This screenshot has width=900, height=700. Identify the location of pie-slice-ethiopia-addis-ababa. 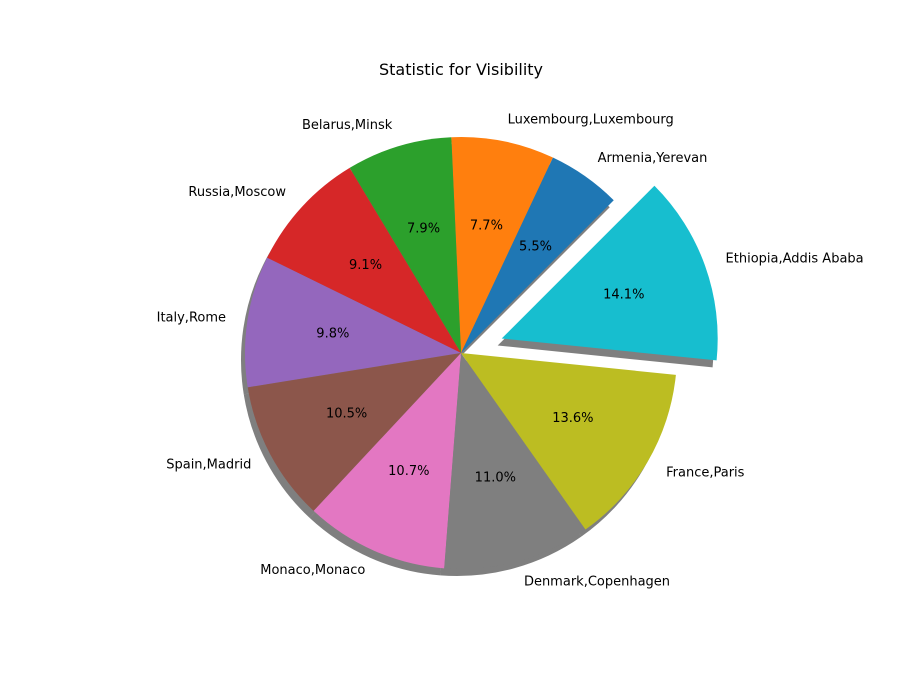
(609, 273).